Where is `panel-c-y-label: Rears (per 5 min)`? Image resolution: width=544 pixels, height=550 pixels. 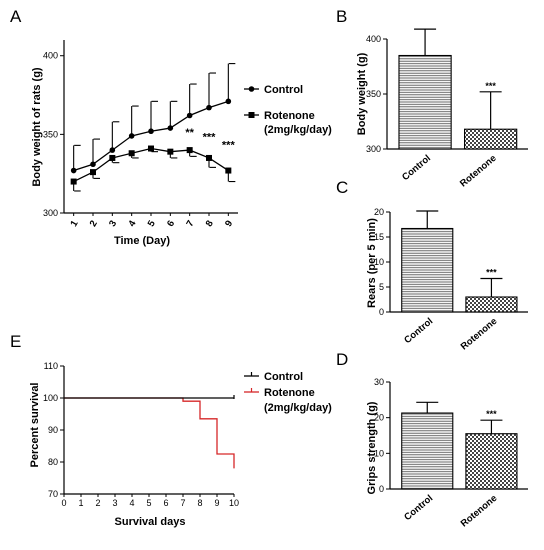 panel-c-y-label: Rears (per 5 min) is located at coordinates (372, 263).